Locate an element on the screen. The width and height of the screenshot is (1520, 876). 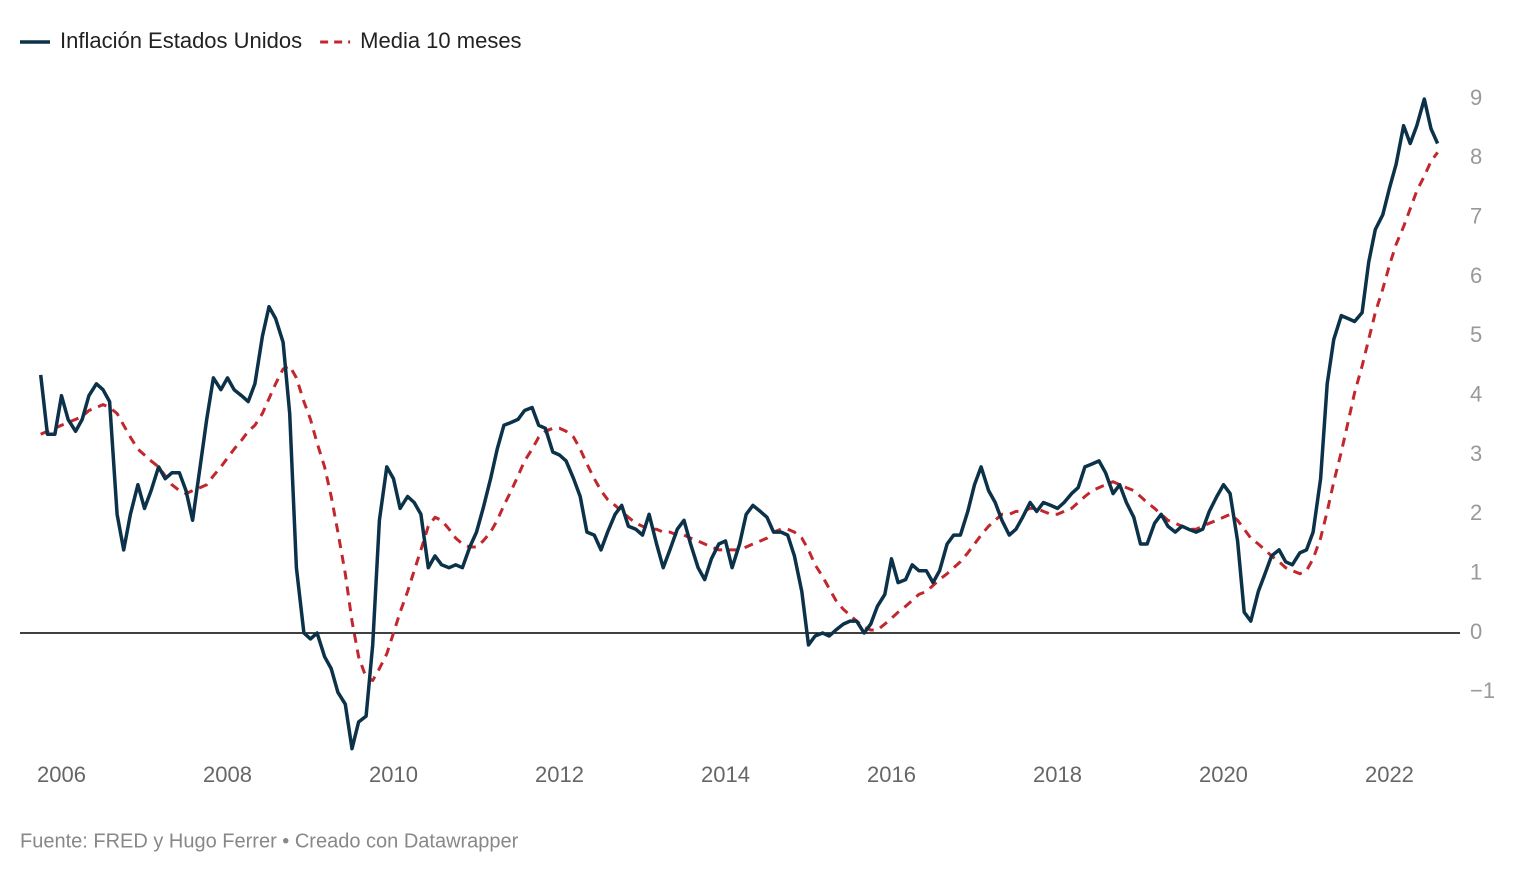
x-tick-label: 2020 is located at coordinates (1223, 774).